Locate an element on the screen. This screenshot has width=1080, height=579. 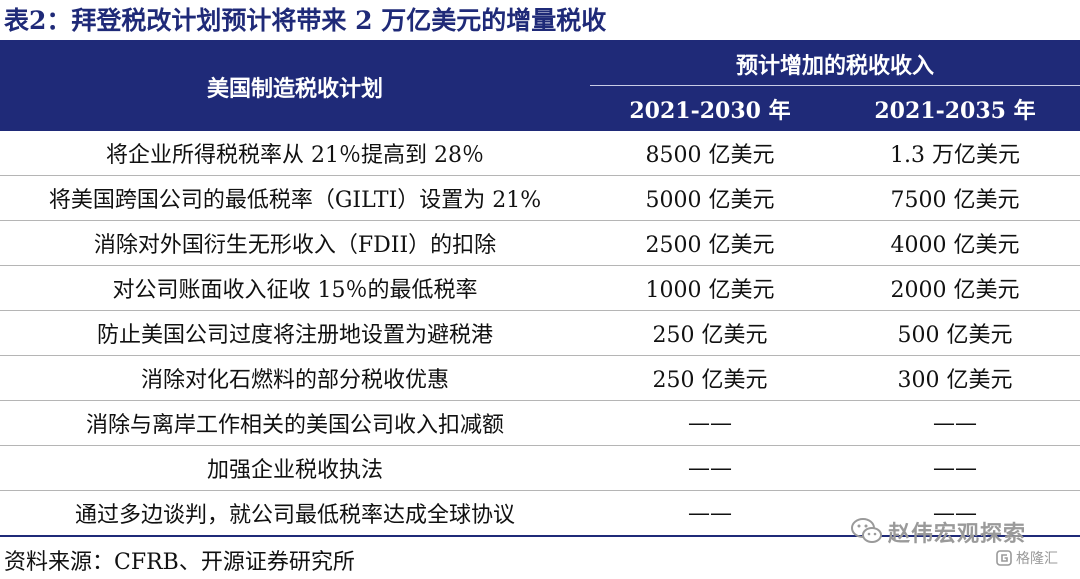
source-note: 资料来源：CFRB、开源证券研究所 is located at coordinates (179, 562).